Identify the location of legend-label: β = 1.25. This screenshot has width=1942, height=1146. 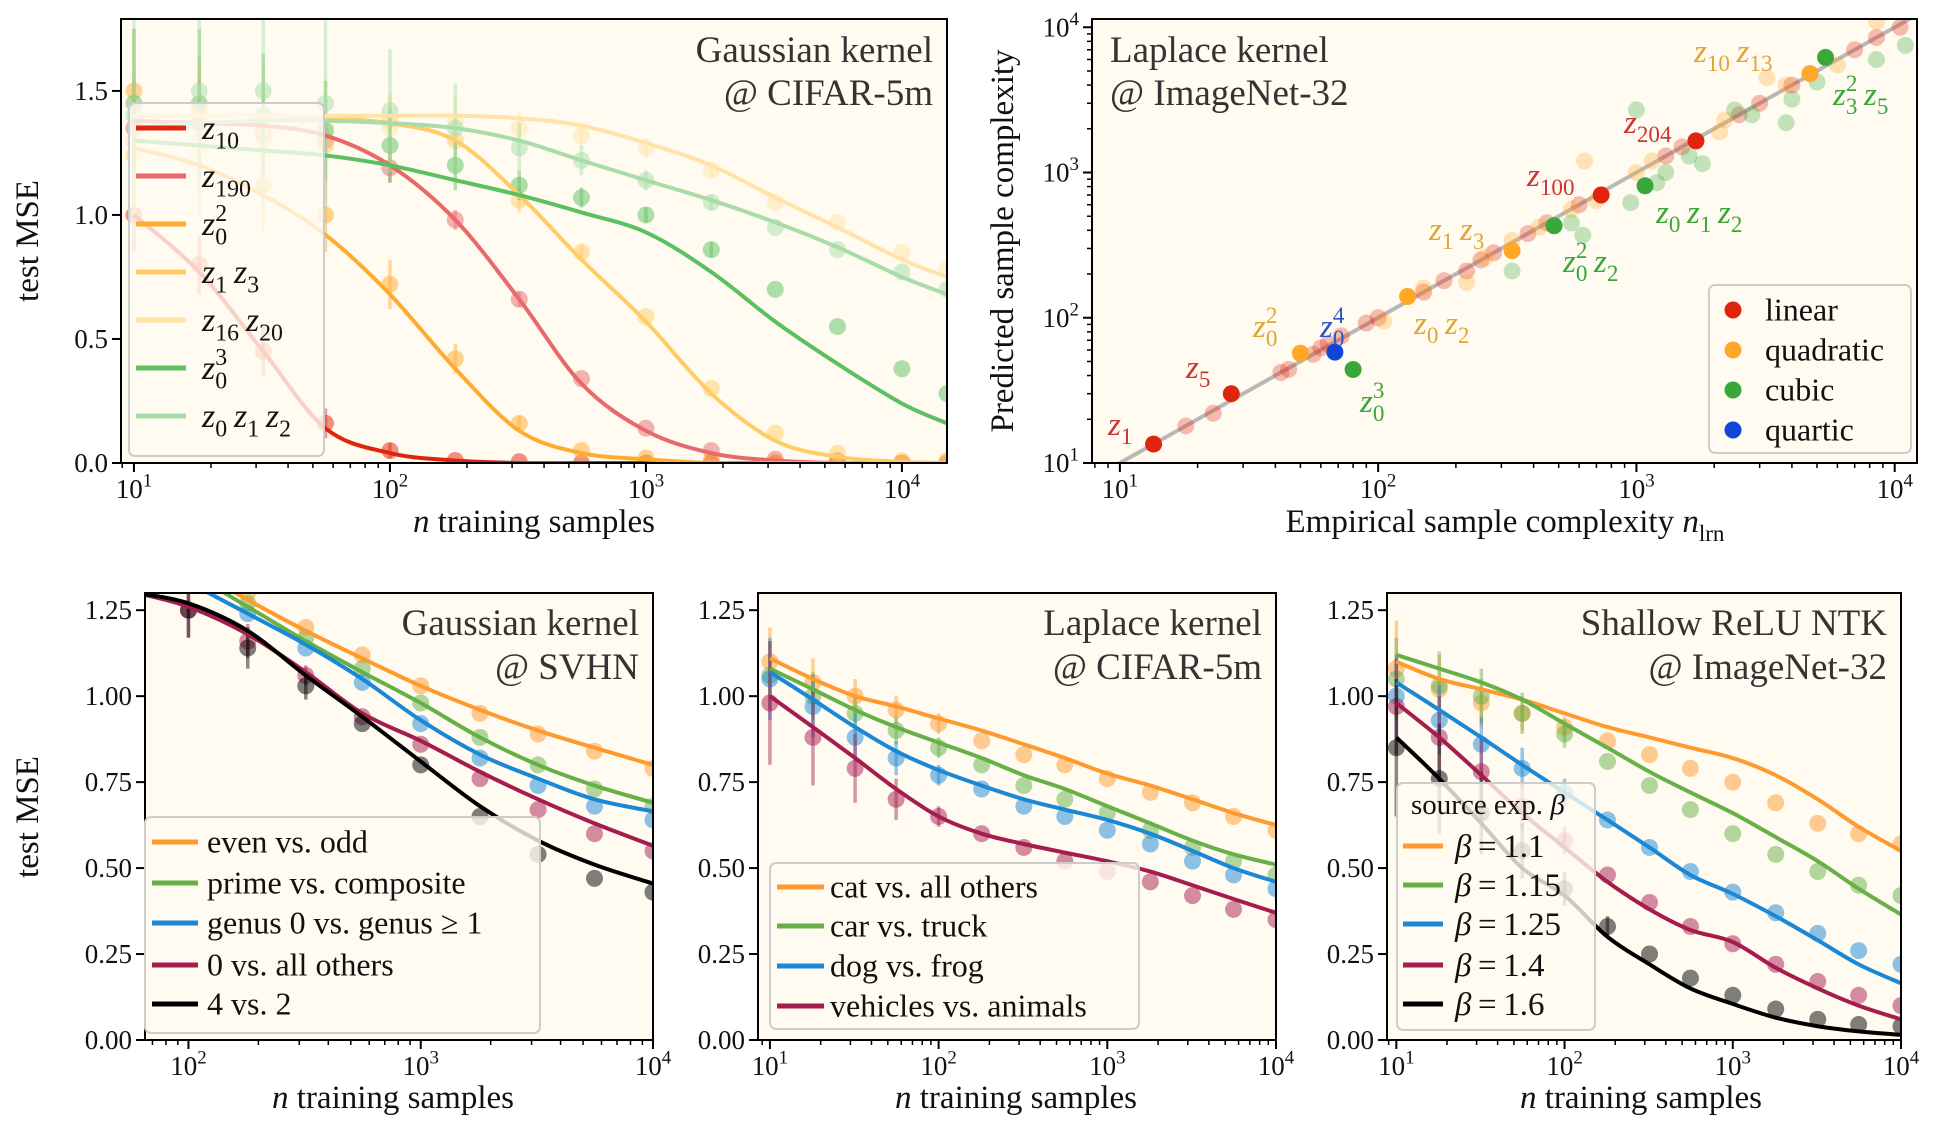
(1507, 925).